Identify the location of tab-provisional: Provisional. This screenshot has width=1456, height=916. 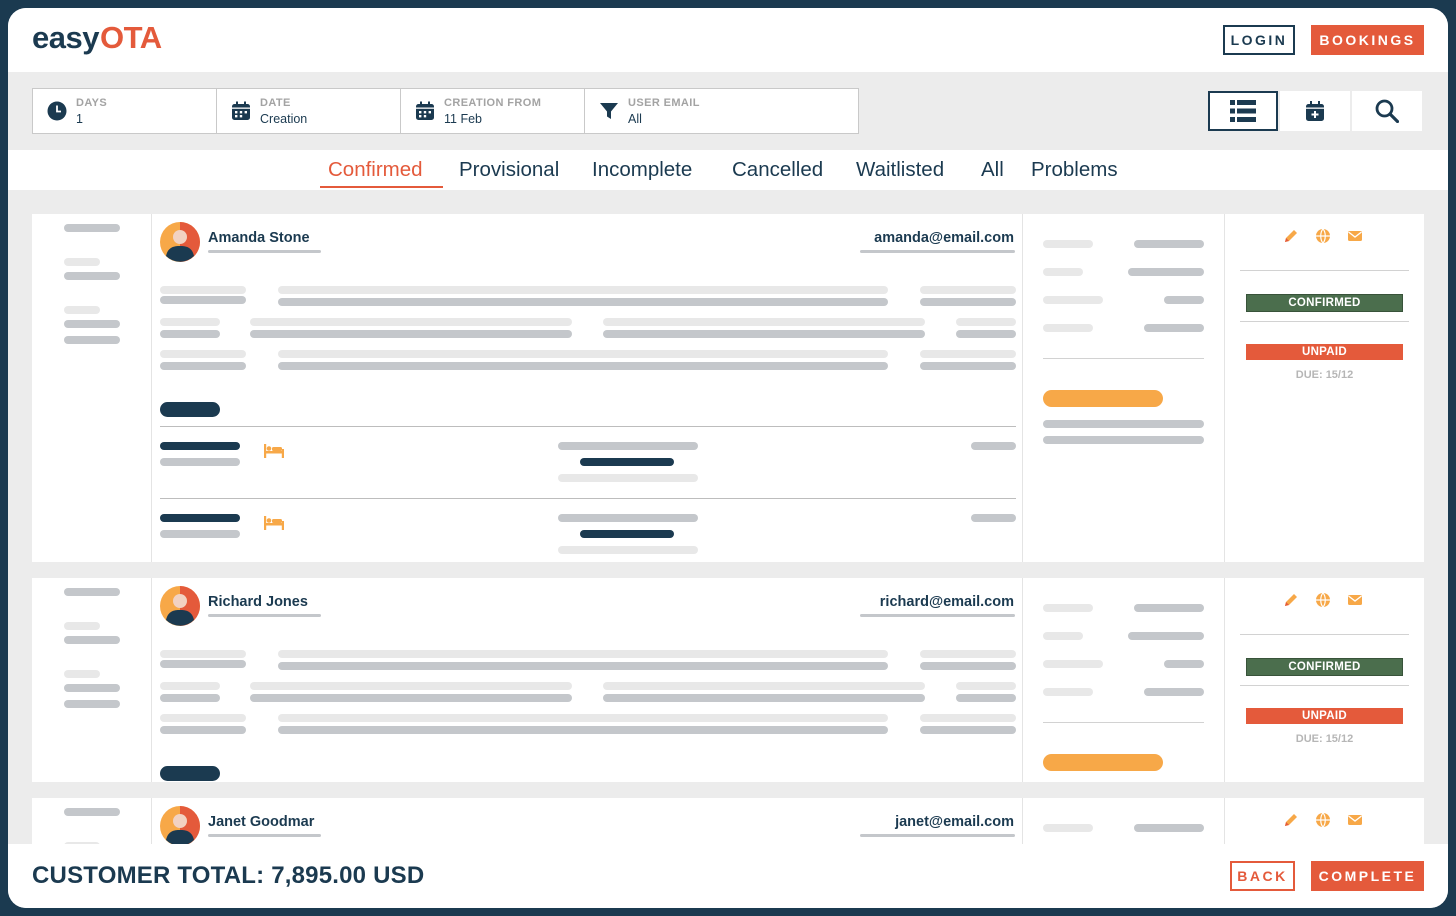
(509, 169).